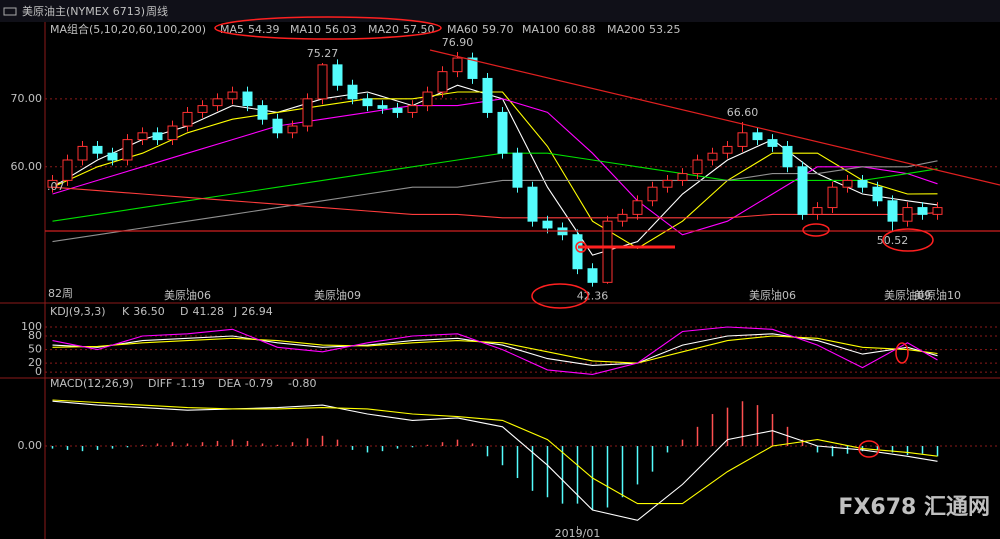  I want to click on y-tick-label: 80, so click(35, 335).